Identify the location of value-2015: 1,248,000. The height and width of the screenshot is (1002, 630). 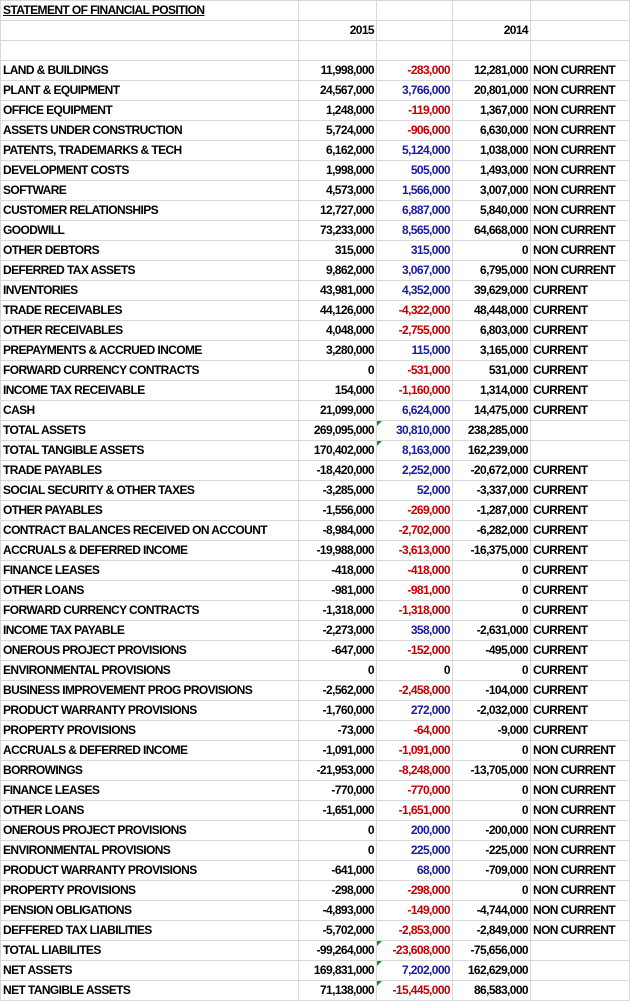
(337, 110).